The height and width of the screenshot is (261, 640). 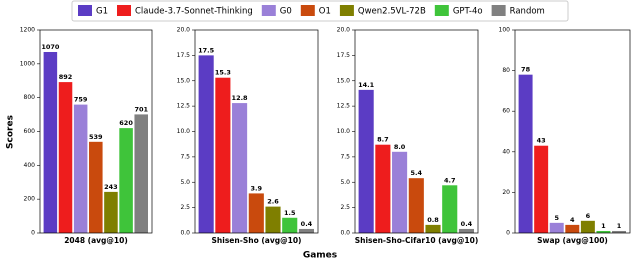 What do you see at coordinates (392, 12) in the screenshot?
I see `legend-label: Qwen2.5VL-72B` at bounding box center [392, 12].